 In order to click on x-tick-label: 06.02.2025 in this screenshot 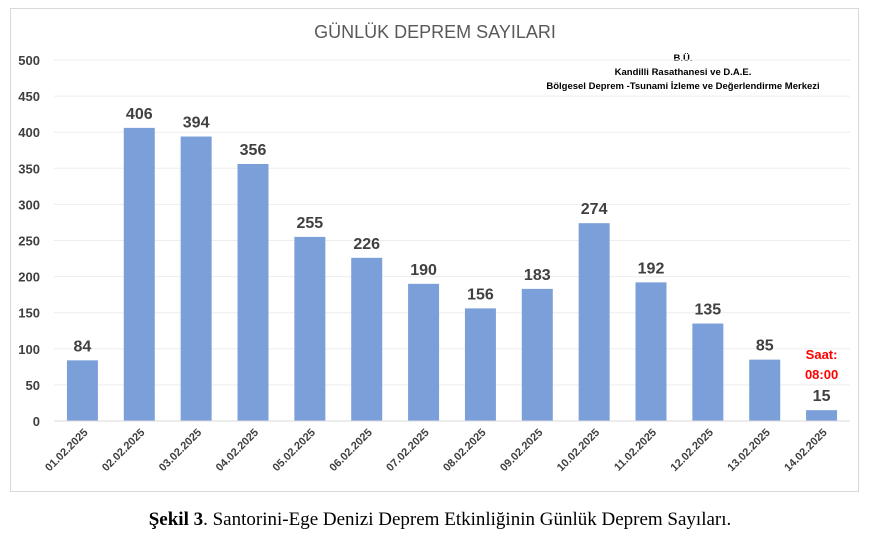, I will do `click(350, 450)`.